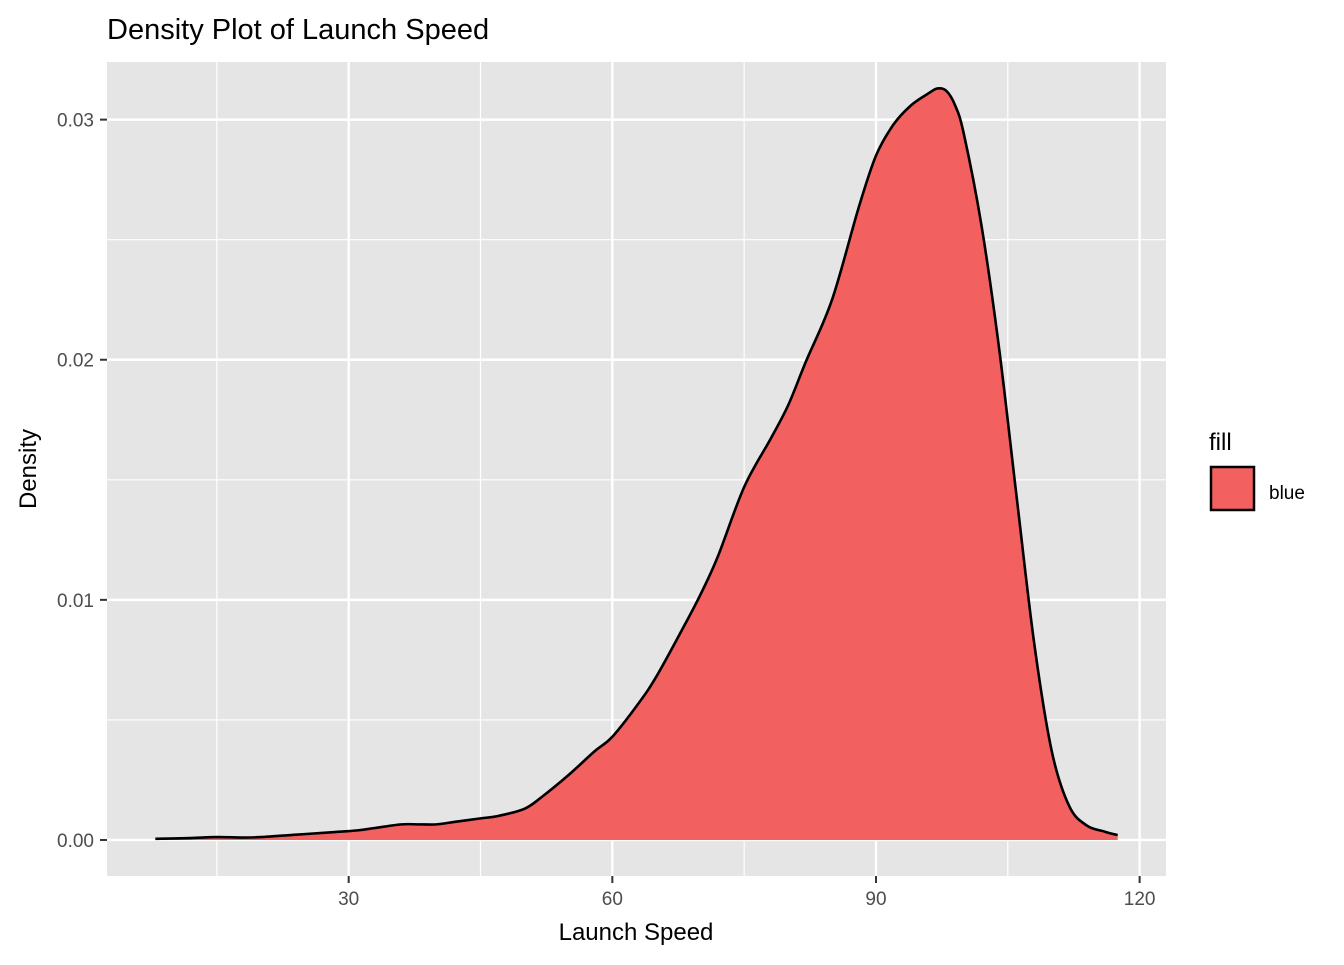  What do you see at coordinates (75, 121) in the screenshot?
I see `y-tick-label: 0.03` at bounding box center [75, 121].